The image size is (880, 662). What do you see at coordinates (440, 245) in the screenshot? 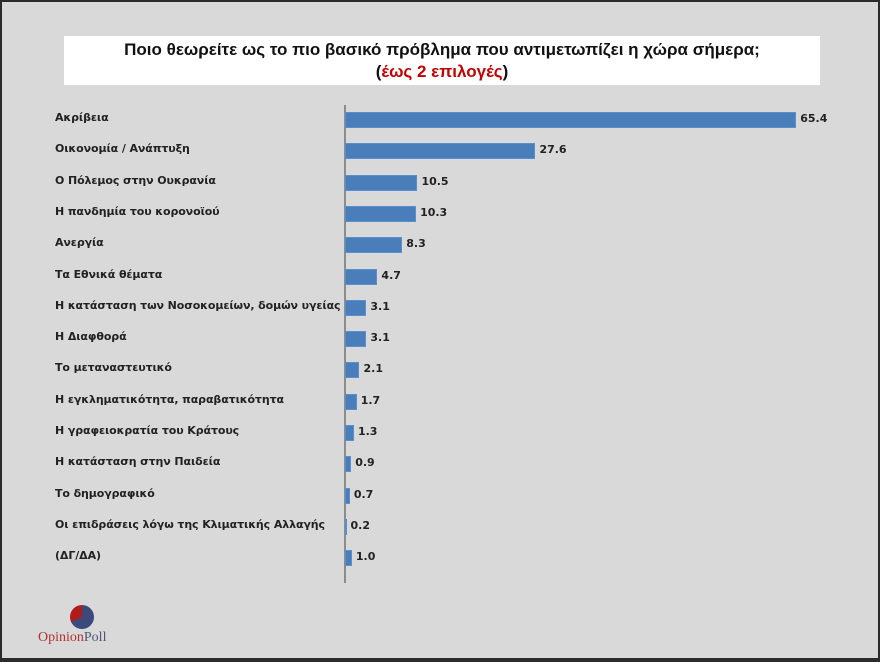
I see `bar-row: Ανεργία 8.3` at bounding box center [440, 245].